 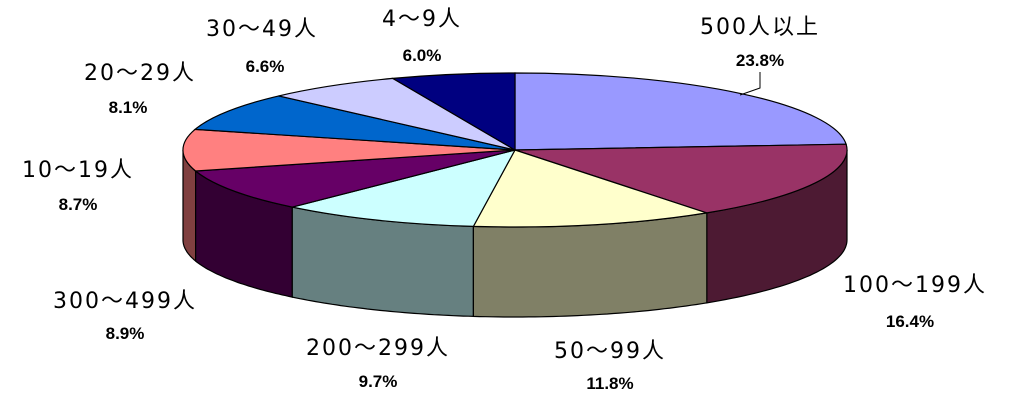 What do you see at coordinates (378, 348) in the screenshot?
I see `slice-category-label: 200～299人` at bounding box center [378, 348].